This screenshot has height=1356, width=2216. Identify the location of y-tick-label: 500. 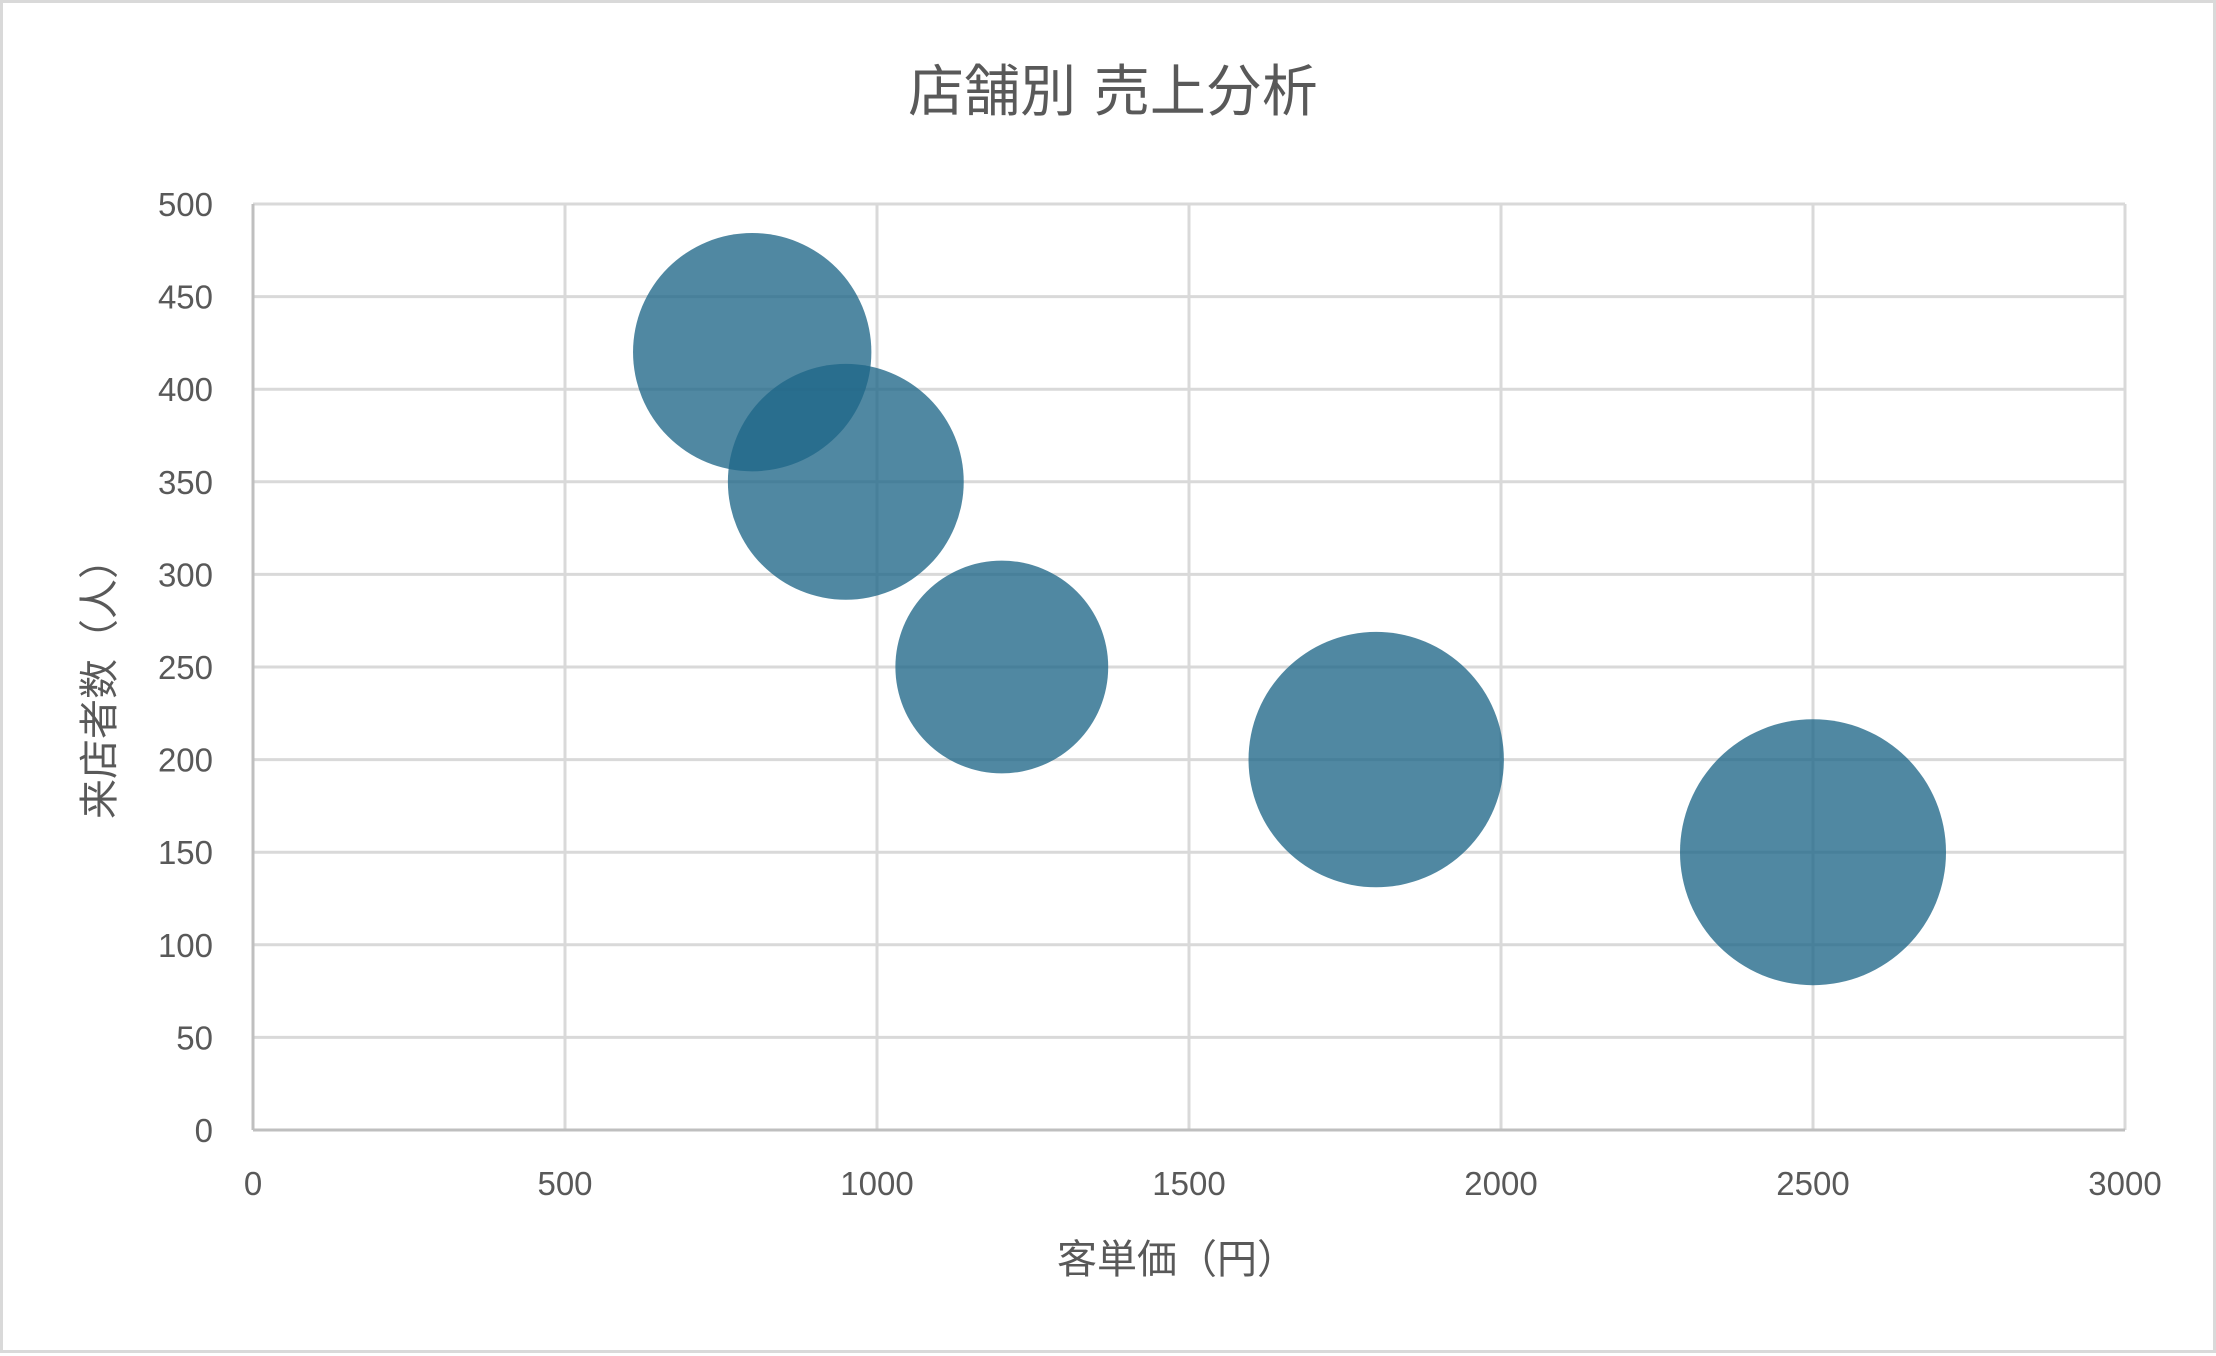
(185, 204).